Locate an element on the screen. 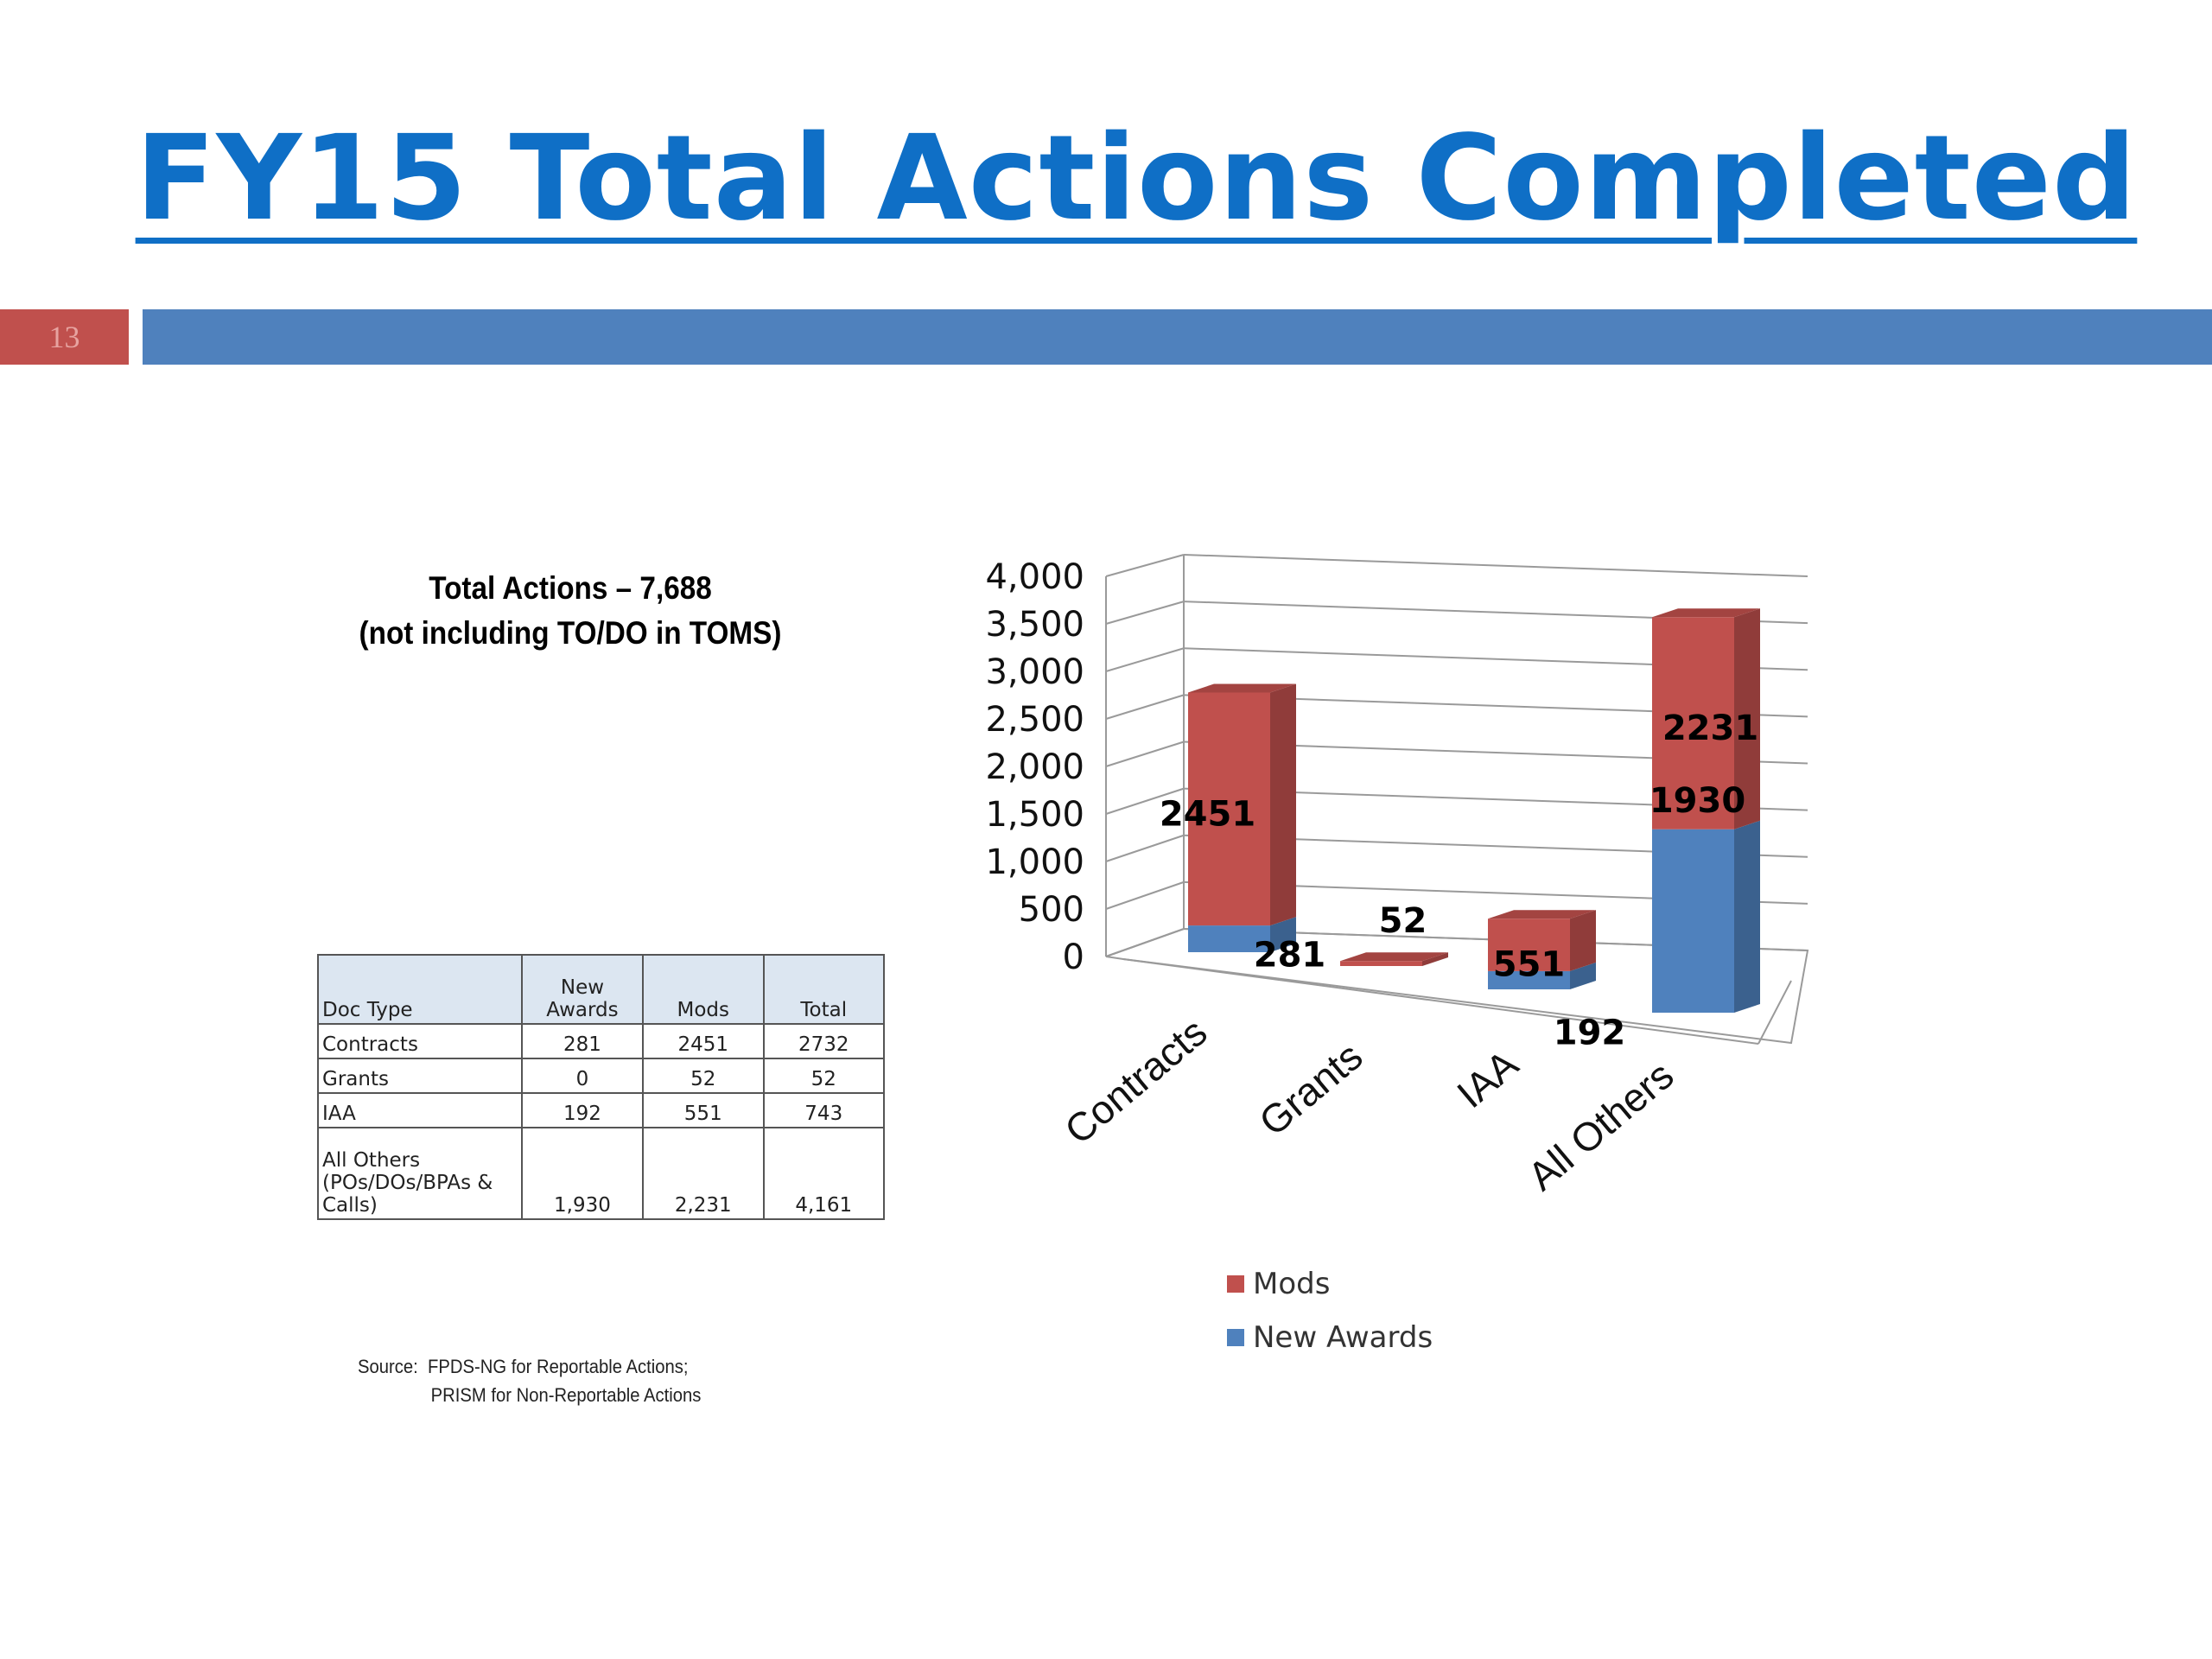  data-label: 551 is located at coordinates (1529, 965).